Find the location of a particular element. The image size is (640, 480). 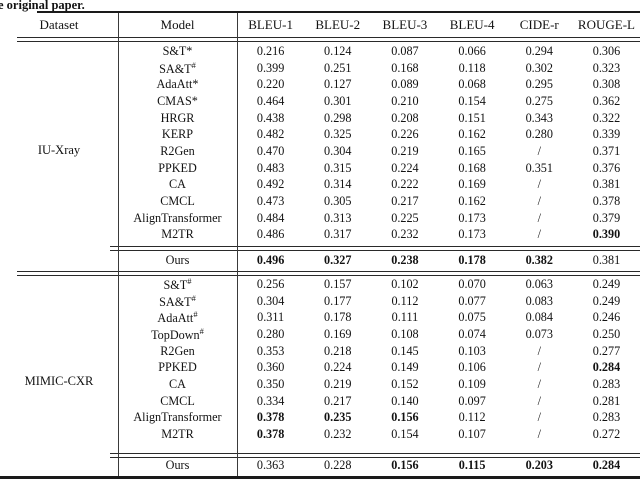

metric-value: 0.390 is located at coordinates (606, 234).